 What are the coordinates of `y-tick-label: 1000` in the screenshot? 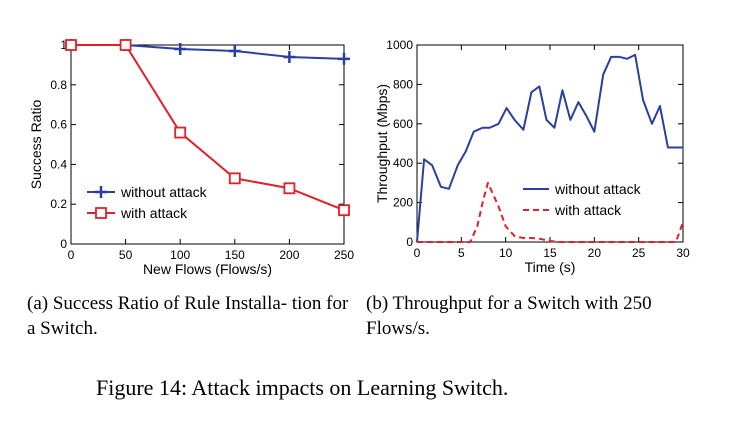 It's located at (399, 45).